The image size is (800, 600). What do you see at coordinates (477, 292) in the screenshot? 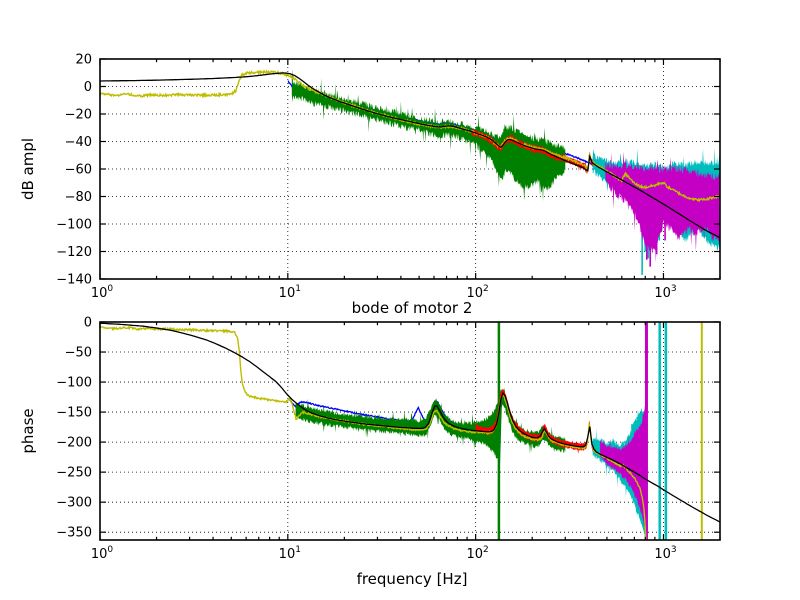
I see `magnitude-xtick-label: 10²` at bounding box center [477, 292].